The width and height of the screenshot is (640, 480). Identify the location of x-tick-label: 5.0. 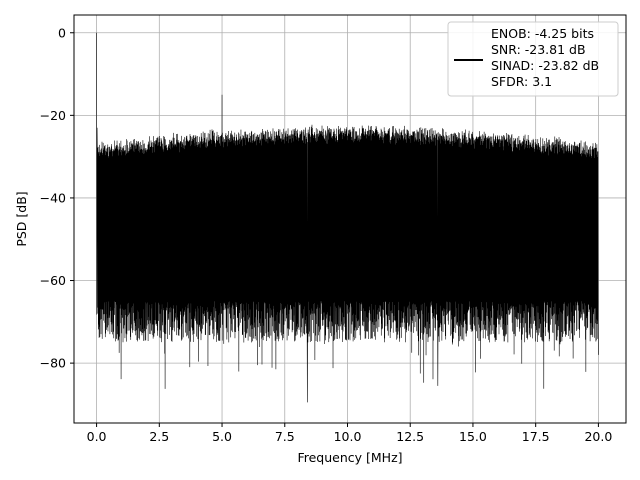
(222, 436).